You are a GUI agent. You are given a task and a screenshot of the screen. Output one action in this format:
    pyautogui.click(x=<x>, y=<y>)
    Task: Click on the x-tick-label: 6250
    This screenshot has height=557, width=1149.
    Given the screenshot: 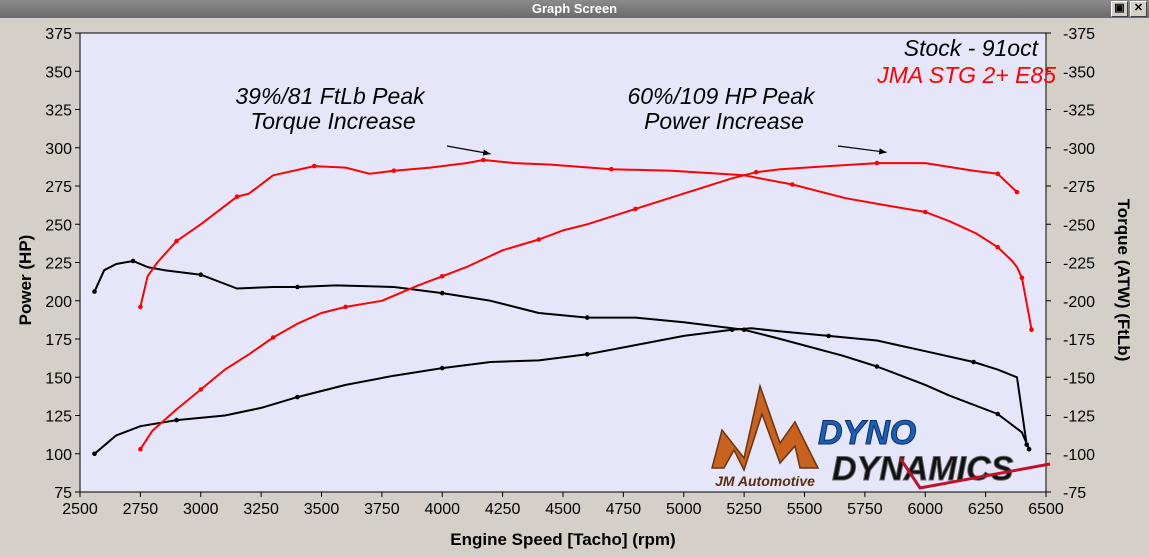 What is the action you would take?
    pyautogui.click(x=986, y=509)
    